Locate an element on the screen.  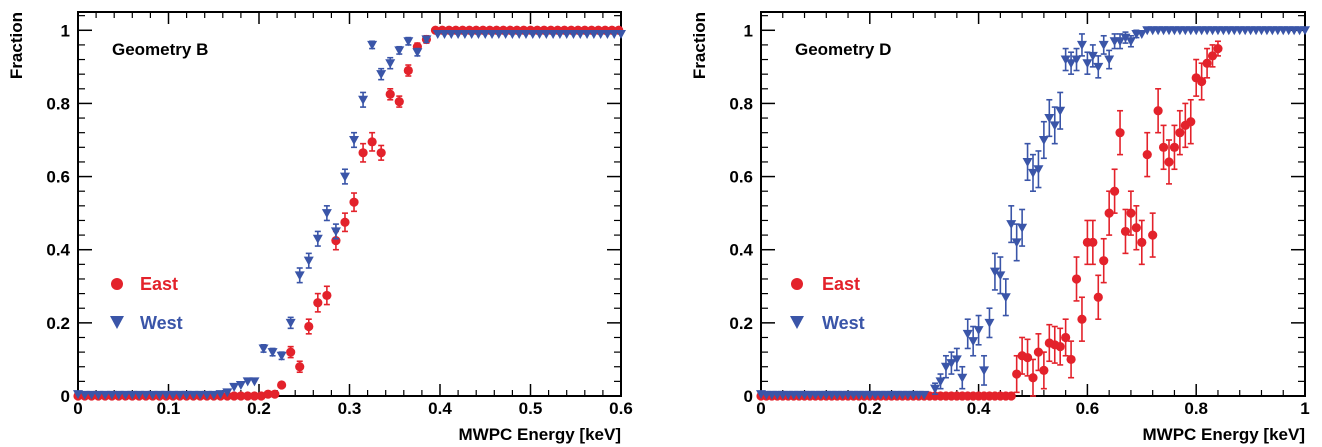
legend: East West is located at coordinates (146, 303).